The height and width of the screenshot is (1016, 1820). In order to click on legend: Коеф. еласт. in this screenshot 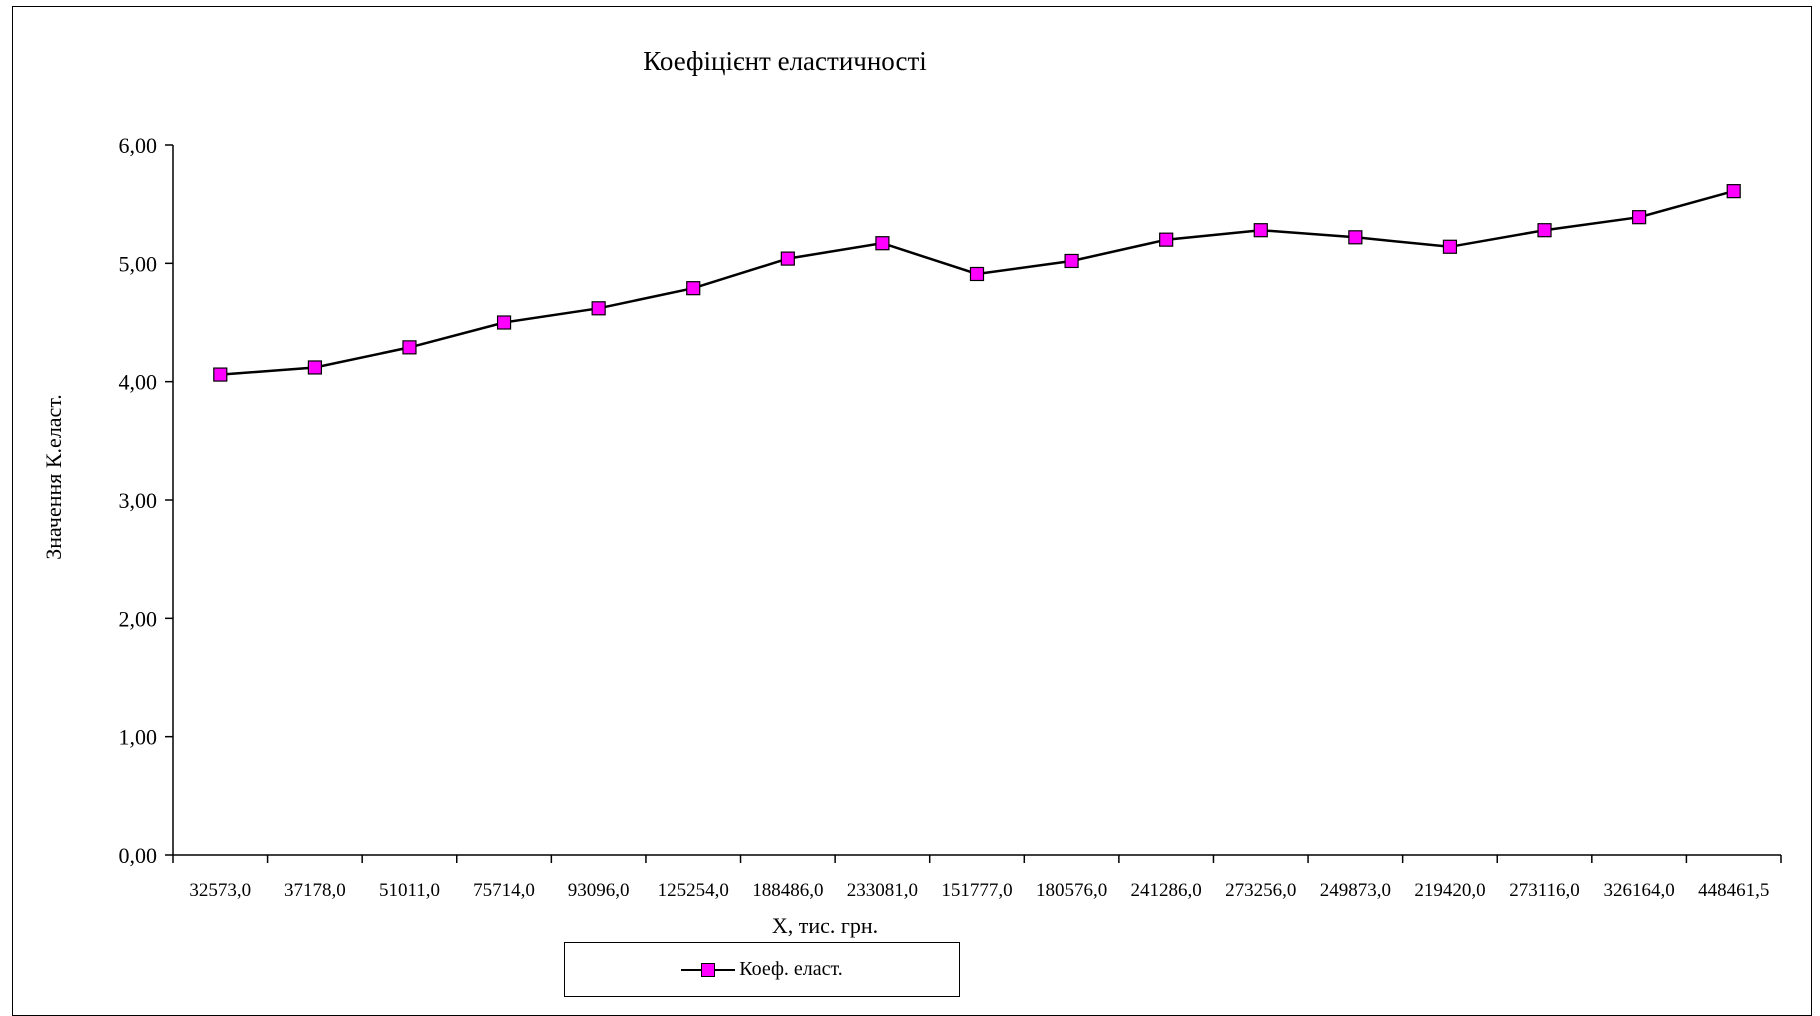, I will do `click(762, 969)`.